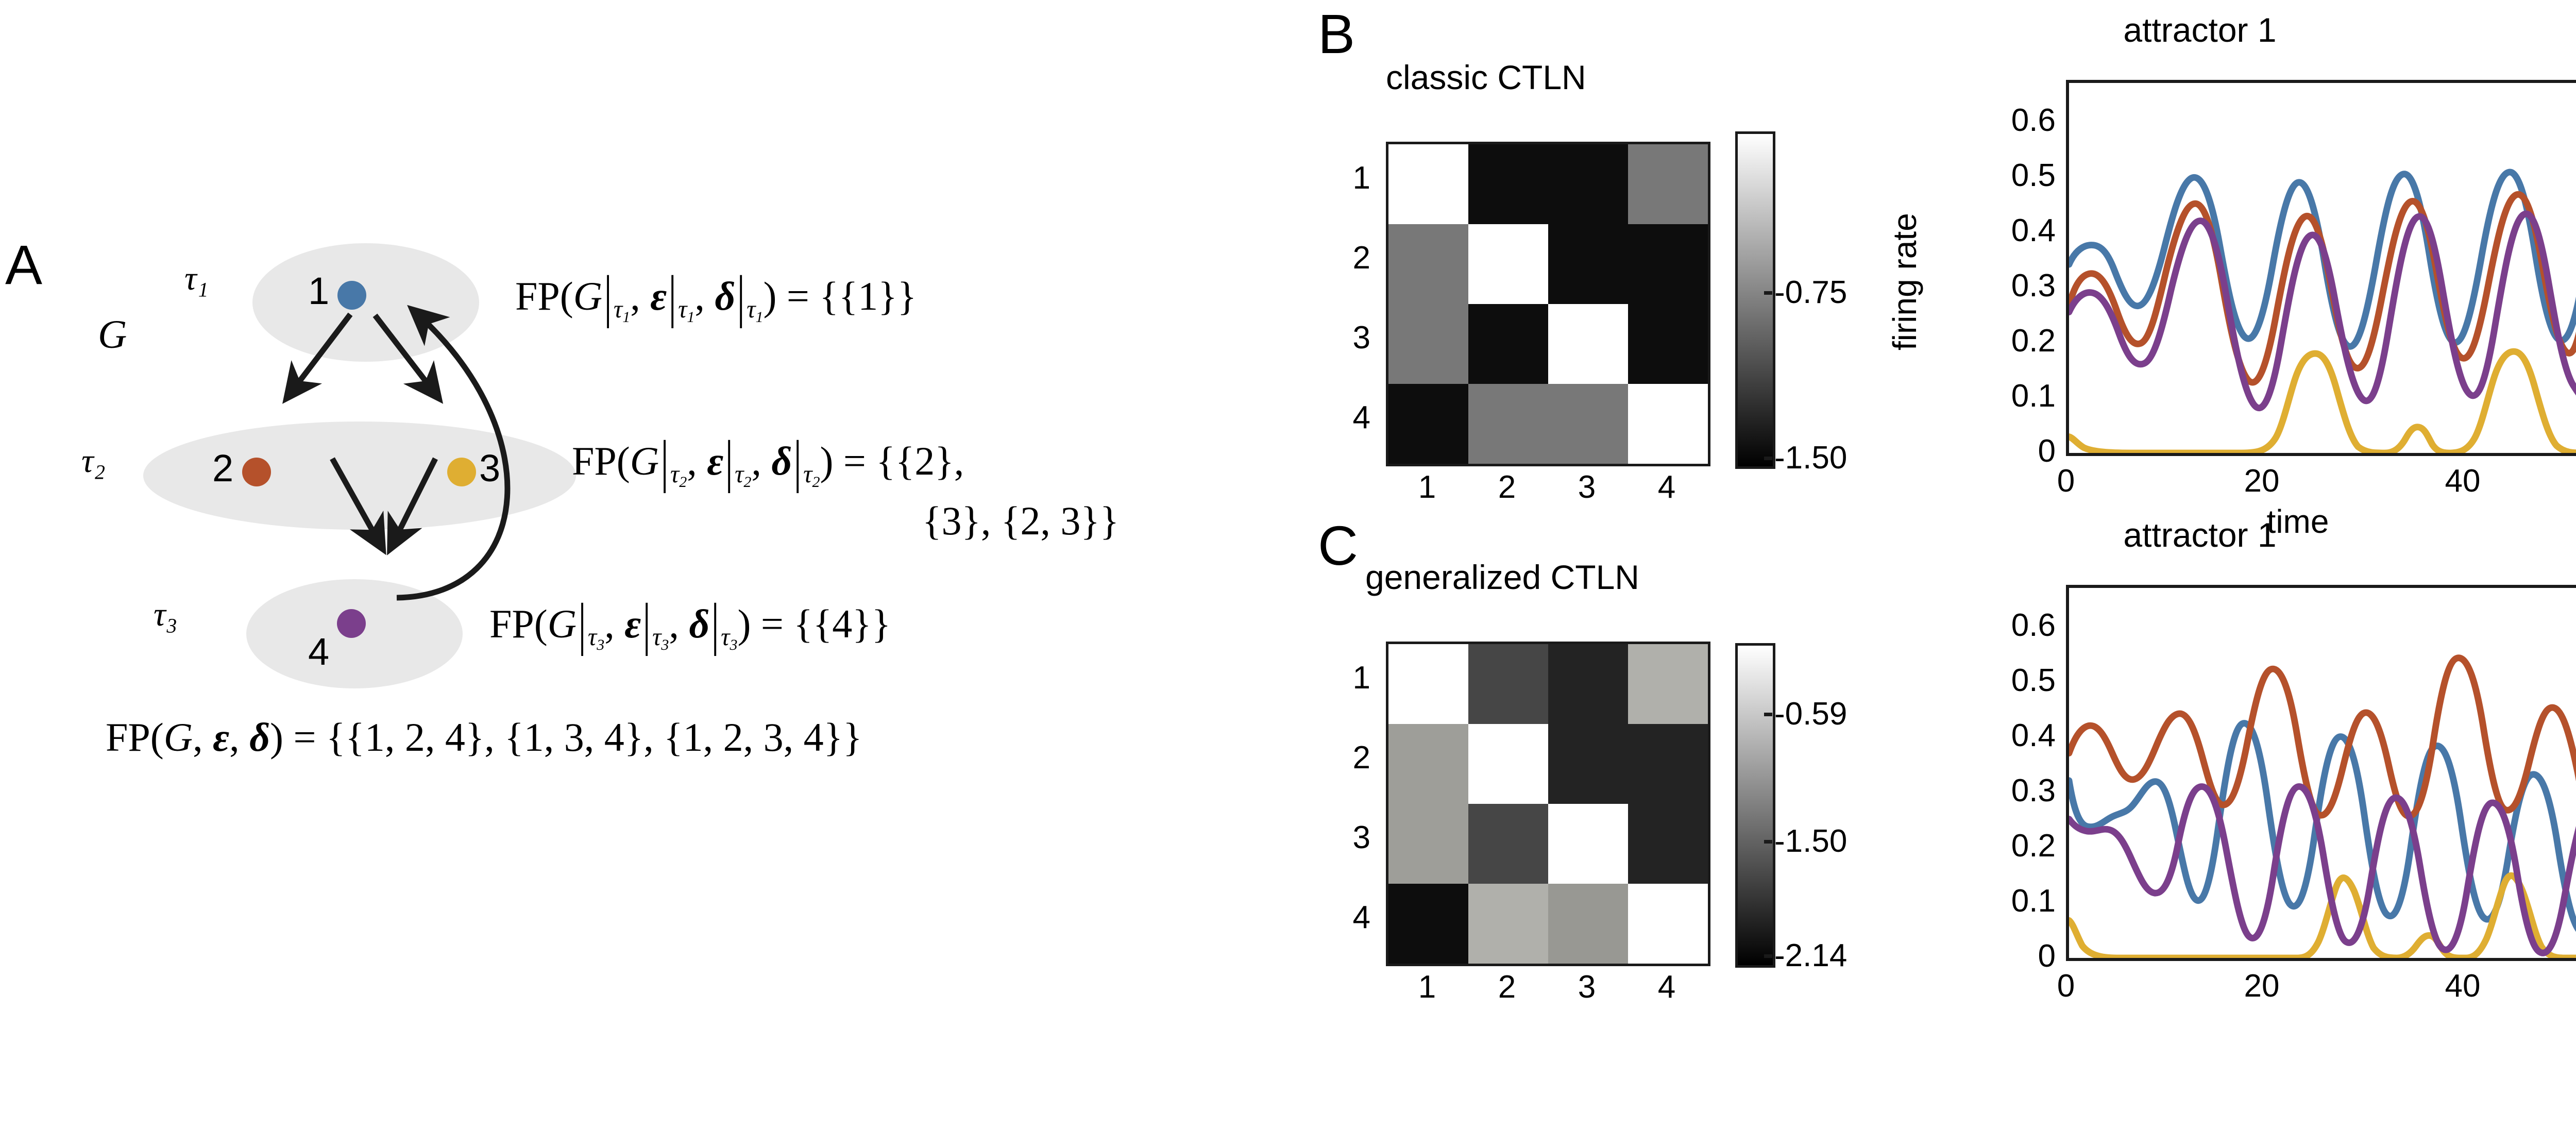 The width and height of the screenshot is (2576, 1129). What do you see at coordinates (716, 296) in the screenshot?
I see `formula-fp-tau1: FP(G|τ1, ε|τ1, δ|τ1) = {{1}}` at bounding box center [716, 296].